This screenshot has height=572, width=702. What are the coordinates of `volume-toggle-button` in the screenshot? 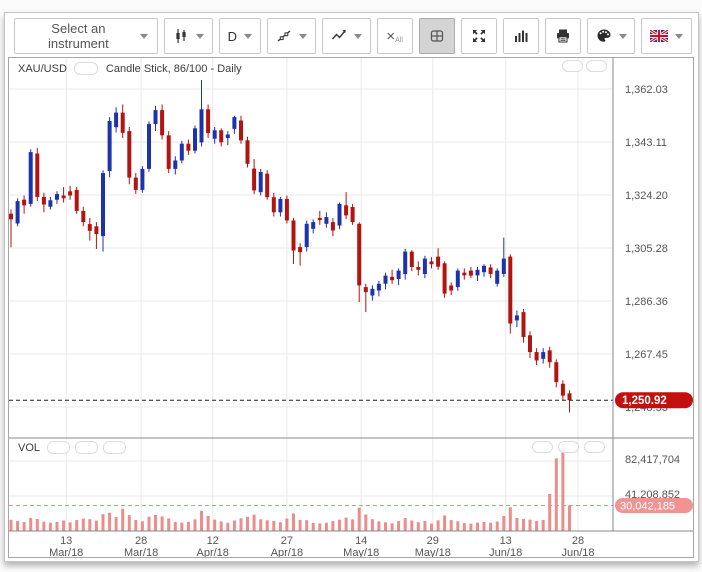 It's located at (520, 36).